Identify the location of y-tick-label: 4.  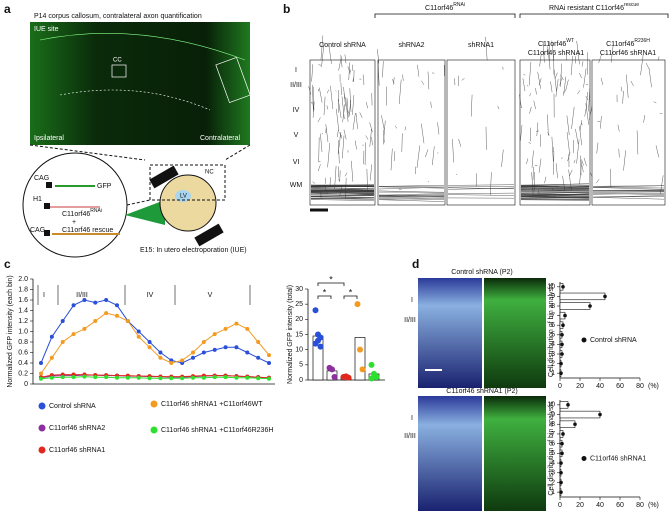
(553, 463).